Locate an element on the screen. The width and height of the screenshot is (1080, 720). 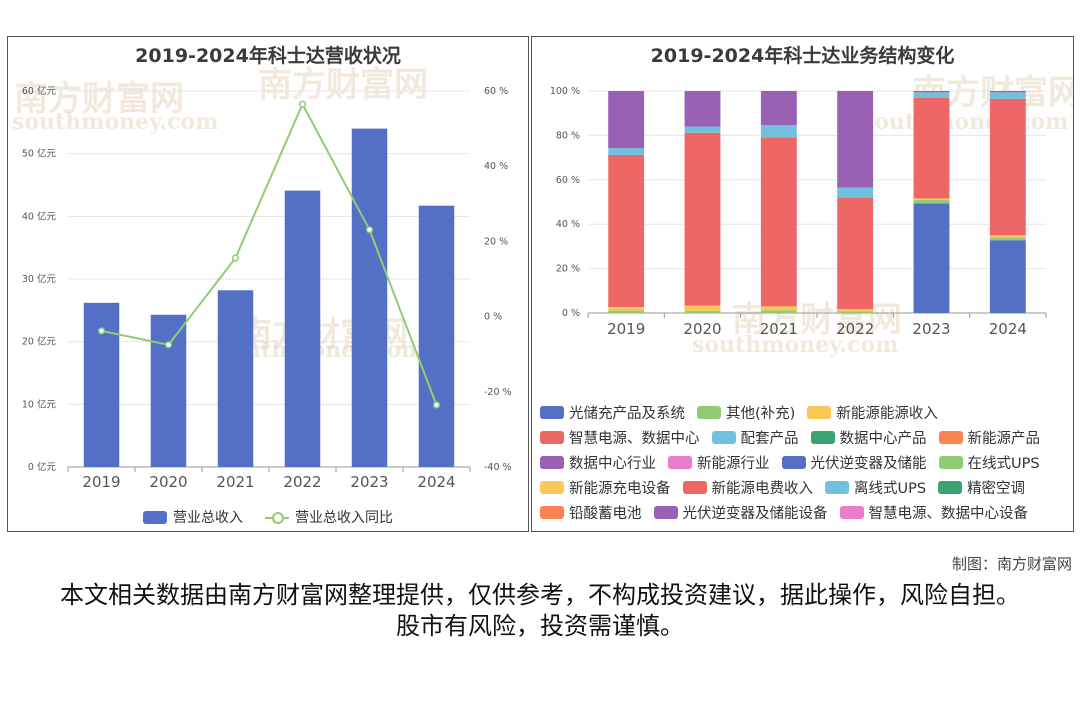
y-left-tick-label: 30 亿元 is located at coordinates (39, 279).